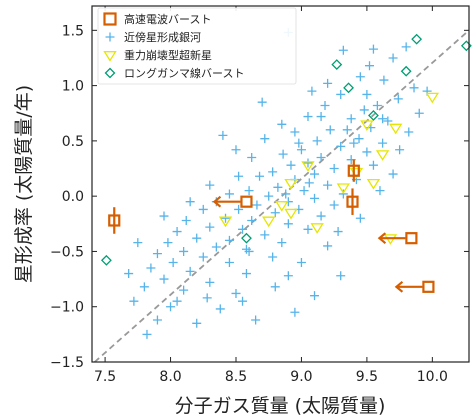 The image size is (472, 420). What do you see at coordinates (67, 363) in the screenshot?
I see `y-tick-label: −1.5` at bounding box center [67, 363].